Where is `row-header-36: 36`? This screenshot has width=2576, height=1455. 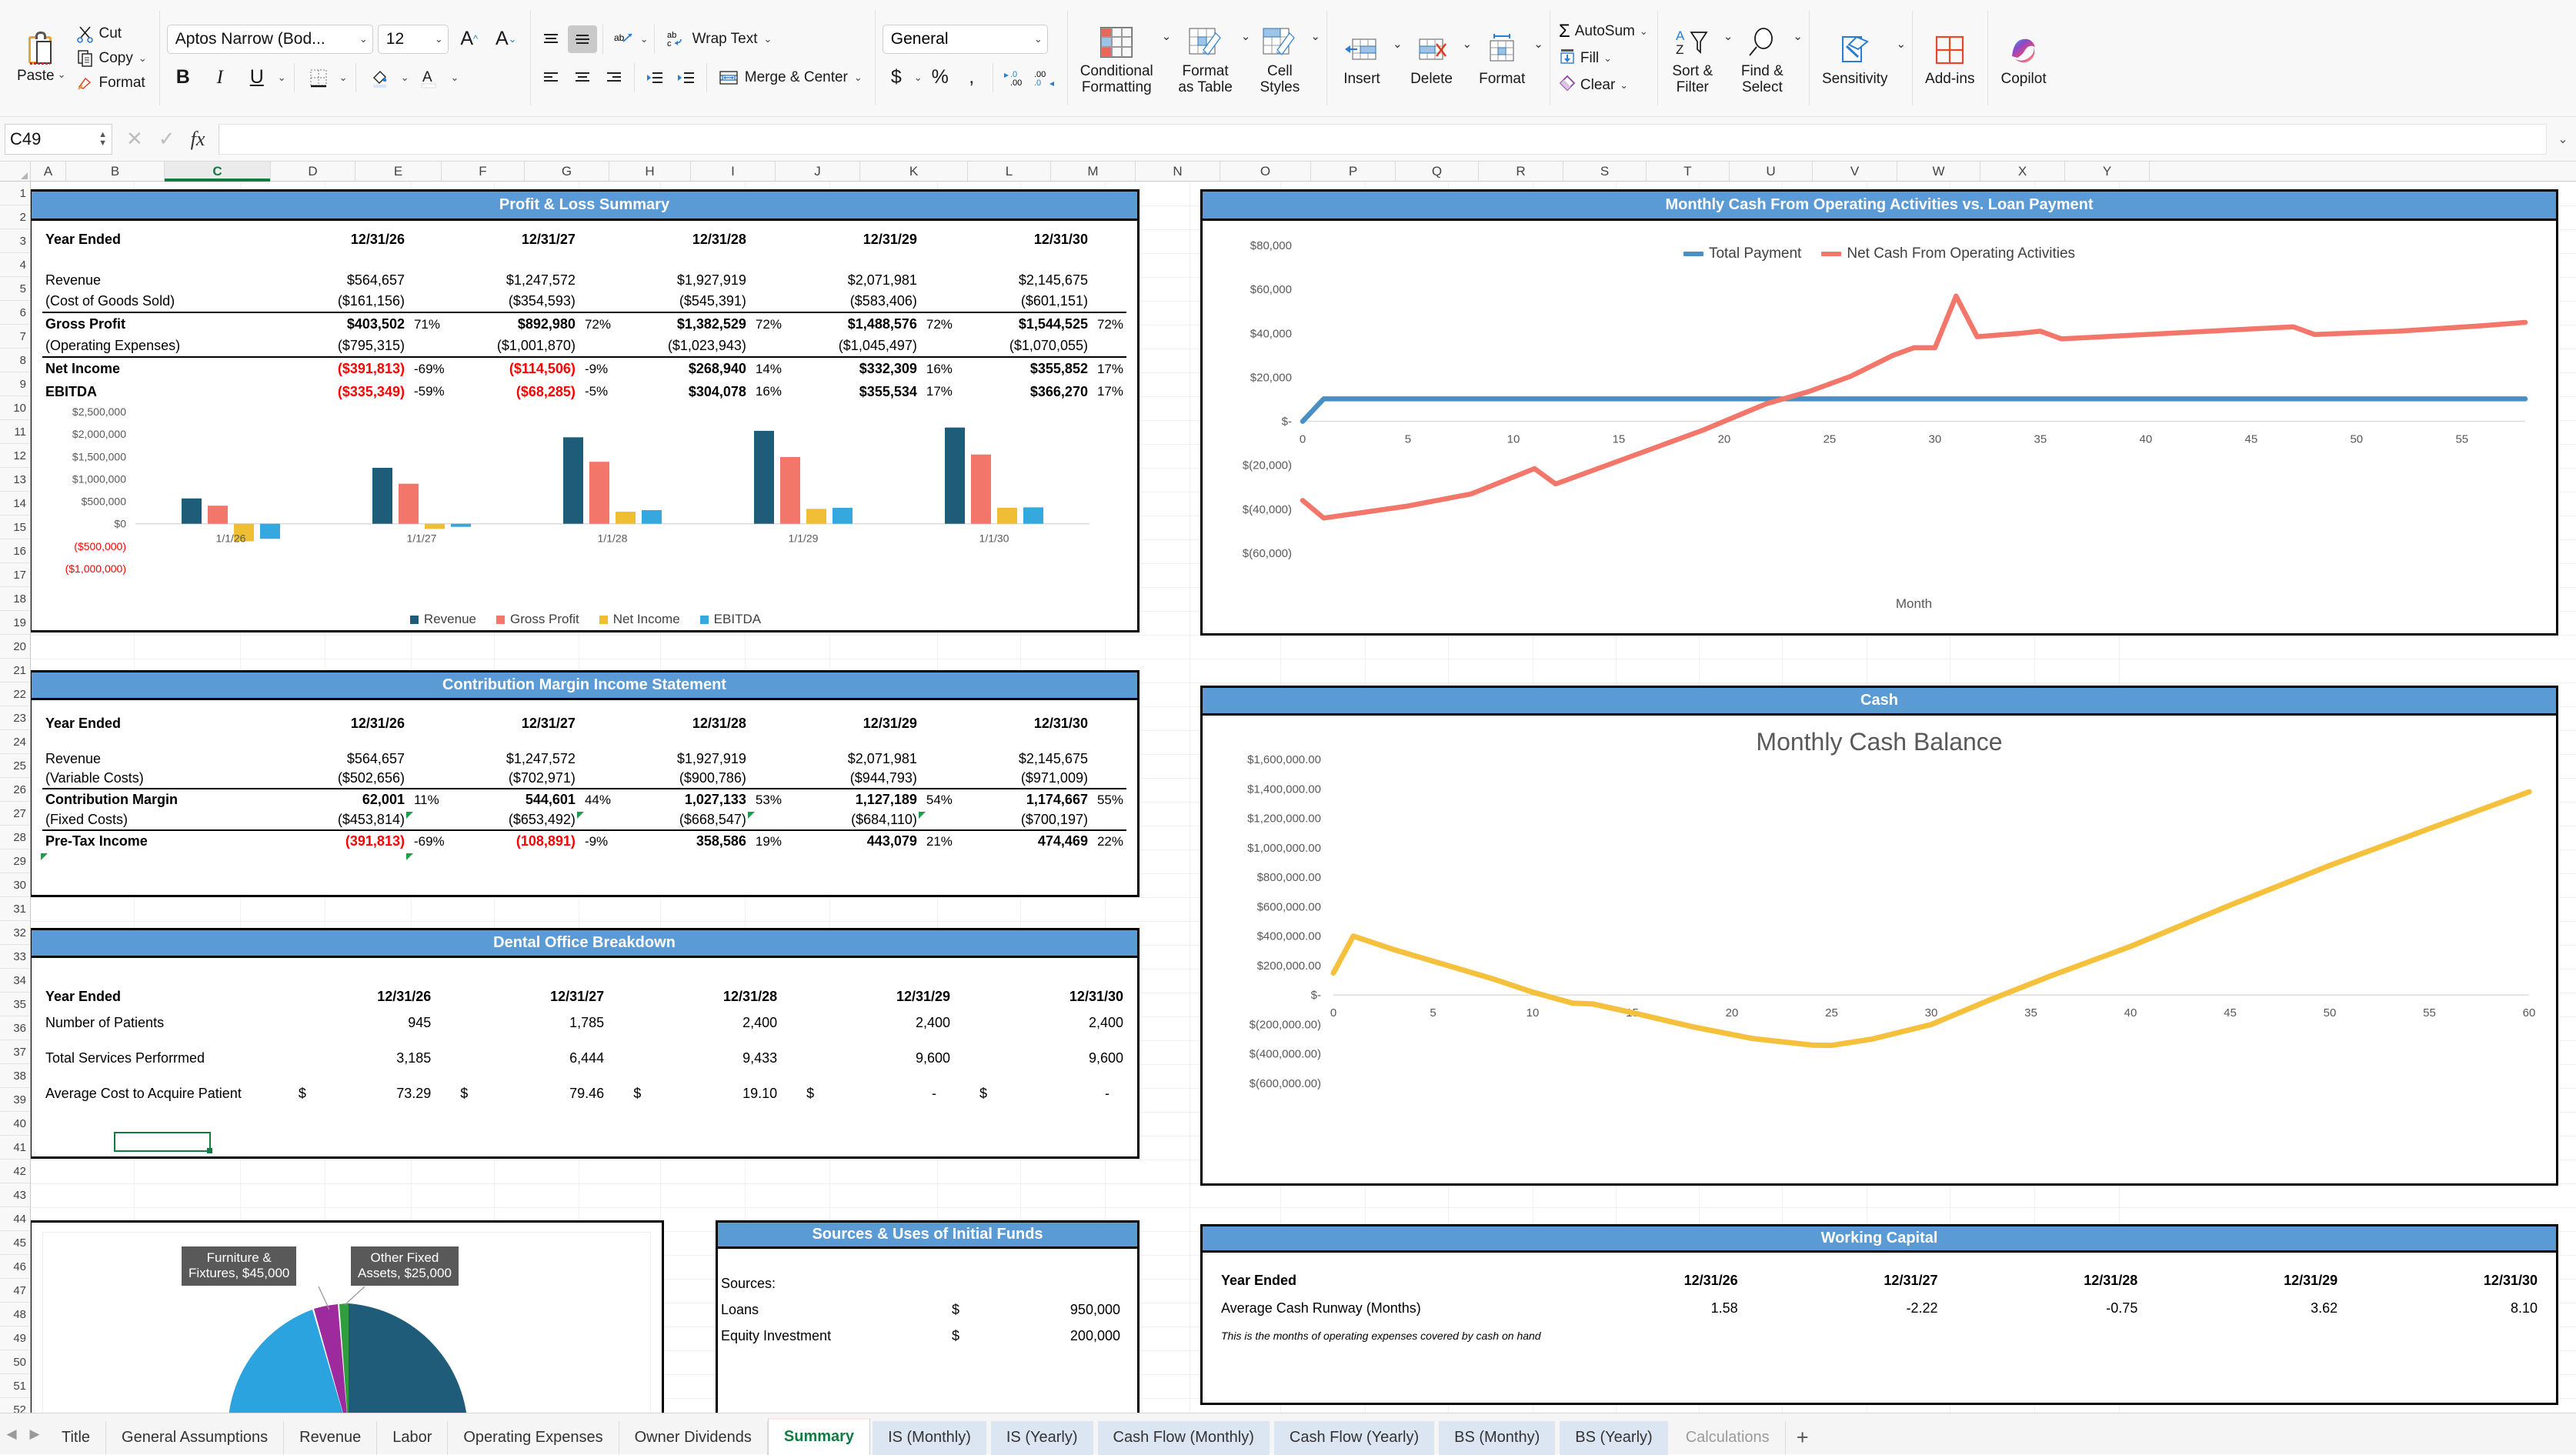 row-header-36: 36 is located at coordinates (15, 1028).